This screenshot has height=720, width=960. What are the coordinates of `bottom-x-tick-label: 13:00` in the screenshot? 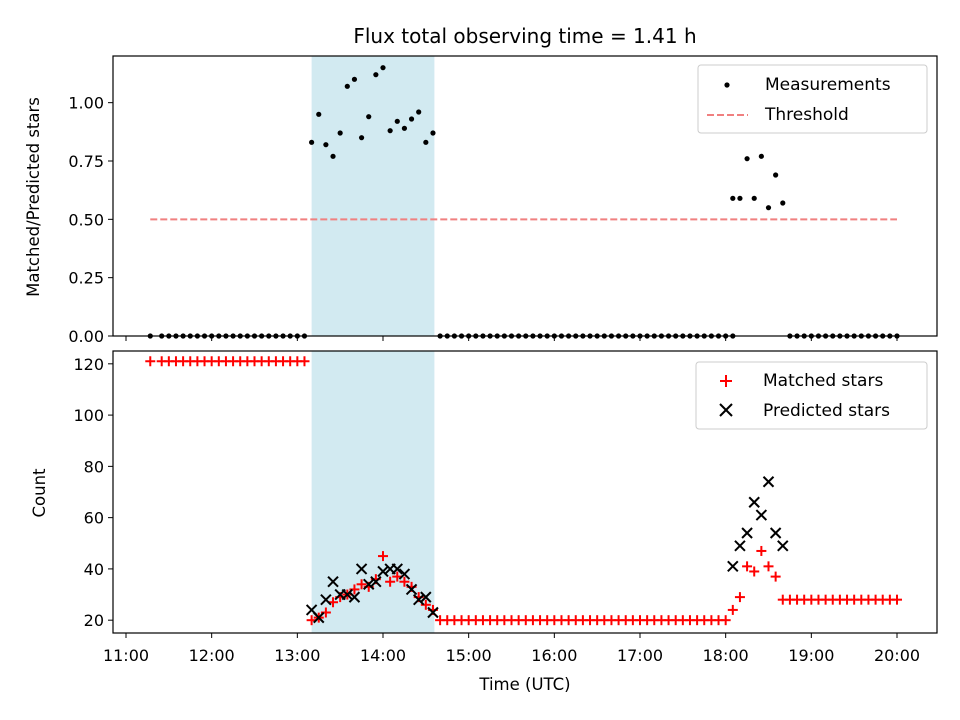 It's located at (297, 655).